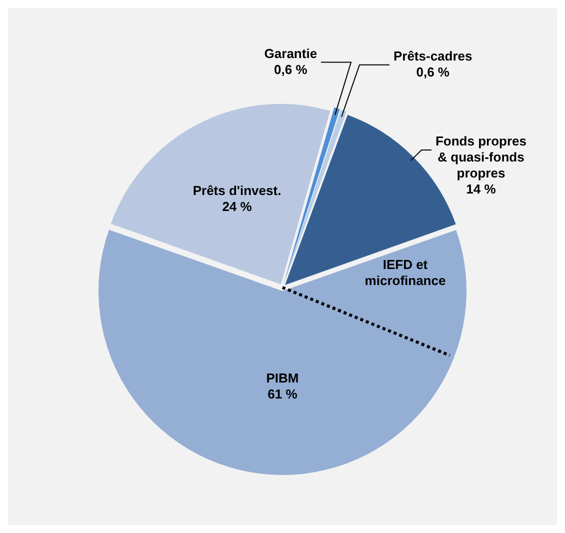 This screenshot has height=533, width=565. Describe the element at coordinates (237, 190) in the screenshot. I see `slice-label: Prêts d'invest.` at that location.